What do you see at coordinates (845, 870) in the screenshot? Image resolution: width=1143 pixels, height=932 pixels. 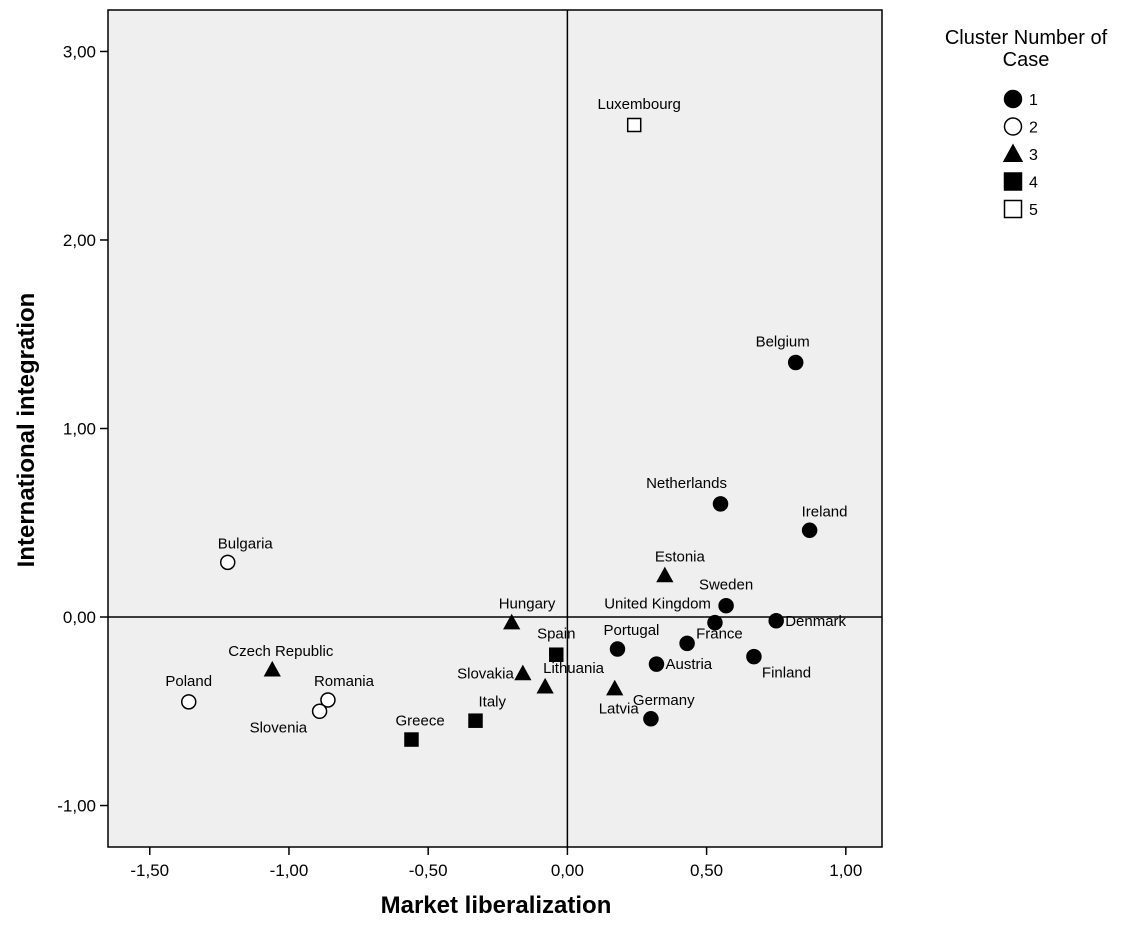 I see `x-tick-label: 1,00` at bounding box center [845, 870].